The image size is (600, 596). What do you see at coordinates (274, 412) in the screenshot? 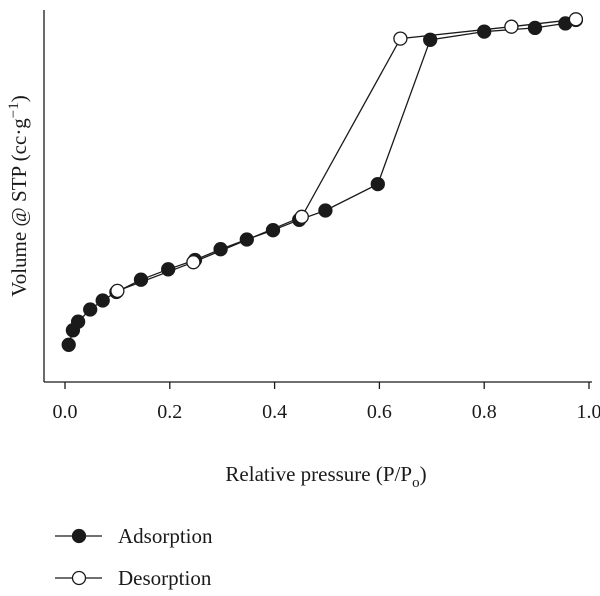
I see `x-tick-label: 0.4` at bounding box center [274, 412].